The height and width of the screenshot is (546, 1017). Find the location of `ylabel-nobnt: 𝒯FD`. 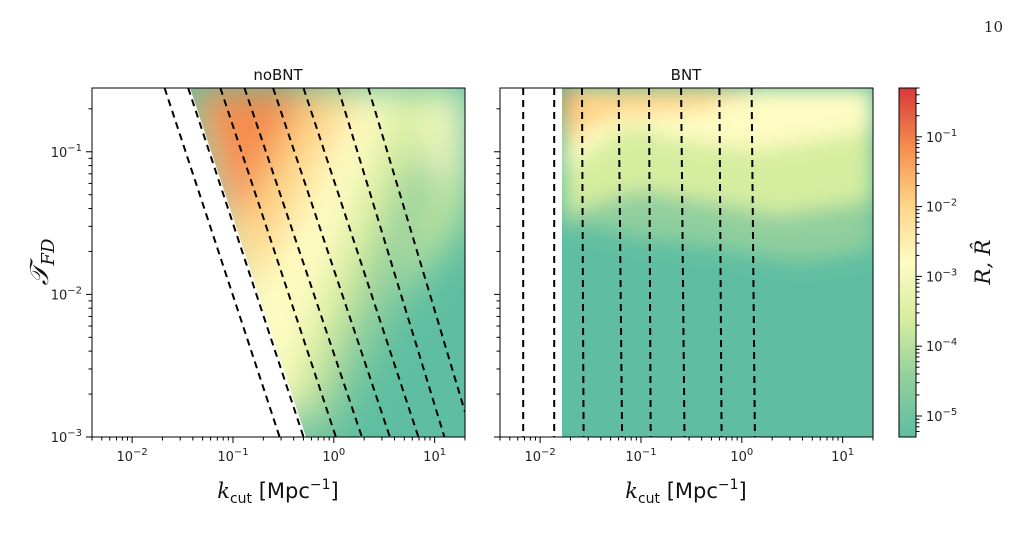

ylabel-nobnt: 𝒯FD is located at coordinates (42, 261).